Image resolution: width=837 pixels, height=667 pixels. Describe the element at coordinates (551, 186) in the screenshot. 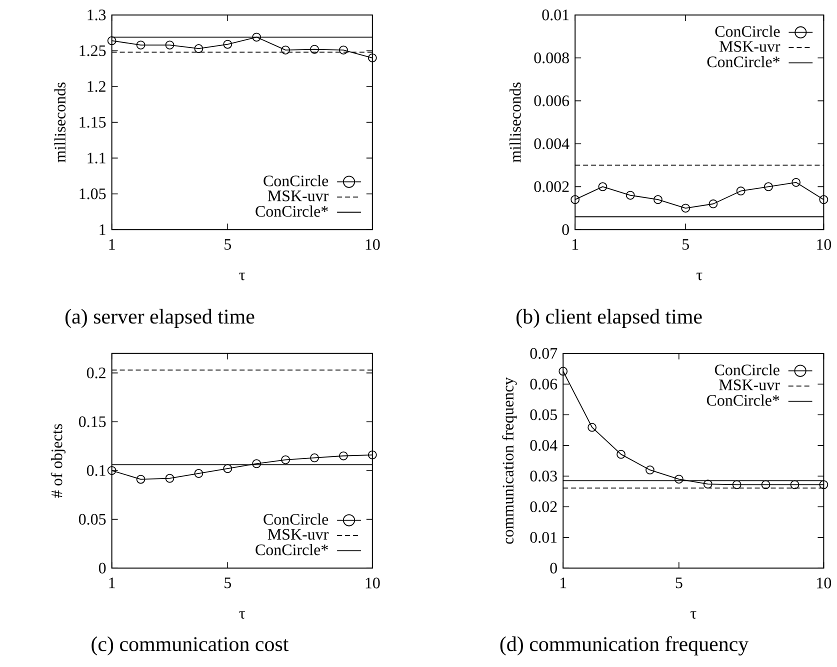

I see `y-tick-label: 0.002` at that location.